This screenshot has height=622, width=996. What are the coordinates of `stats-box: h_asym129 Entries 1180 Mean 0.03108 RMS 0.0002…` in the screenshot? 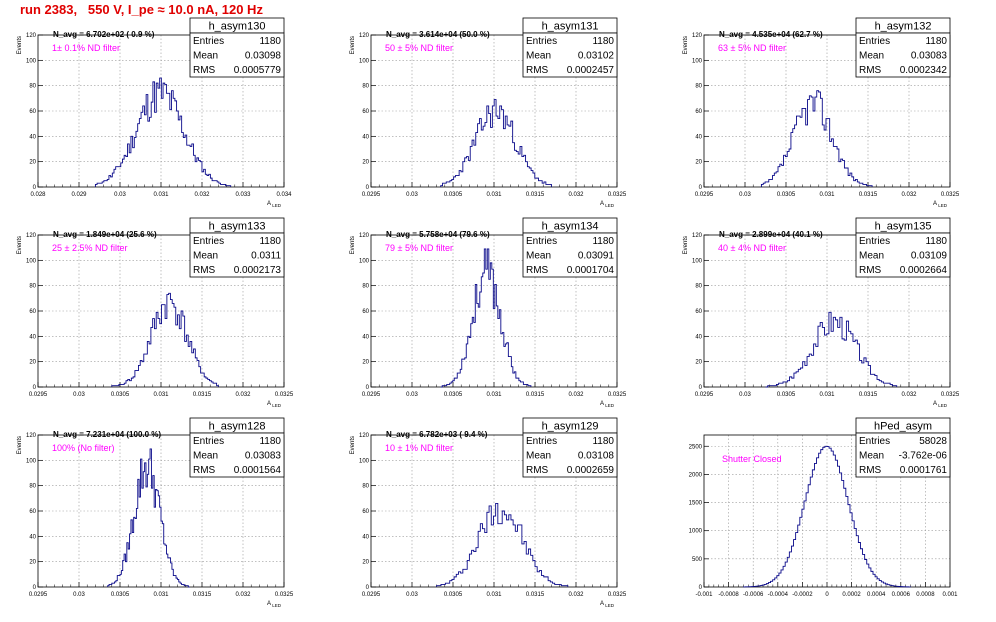 It's located at (570, 447).